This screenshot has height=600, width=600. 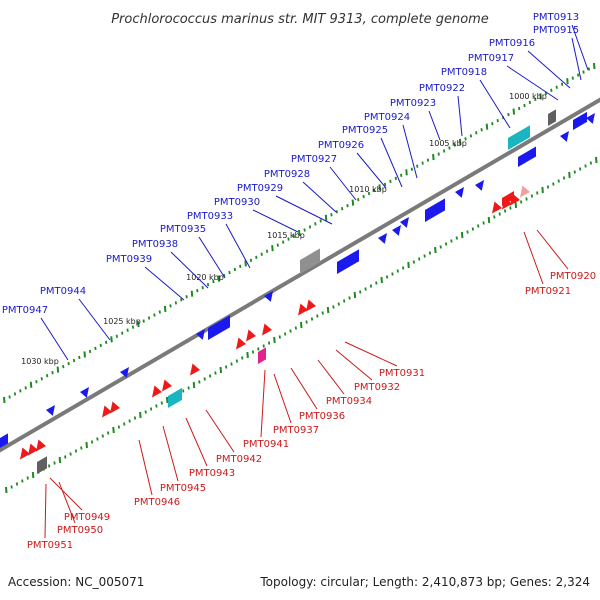 I want to click on gene-label-pmt0929: PMT0929, so click(x=260, y=188).